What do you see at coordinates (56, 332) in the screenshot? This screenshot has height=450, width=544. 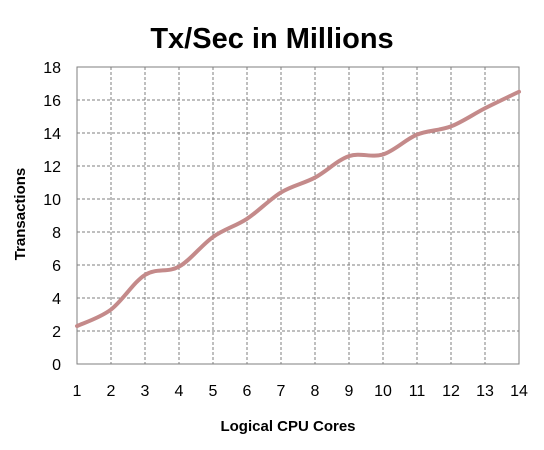 I see `y-tick-label-1: 2` at bounding box center [56, 332].